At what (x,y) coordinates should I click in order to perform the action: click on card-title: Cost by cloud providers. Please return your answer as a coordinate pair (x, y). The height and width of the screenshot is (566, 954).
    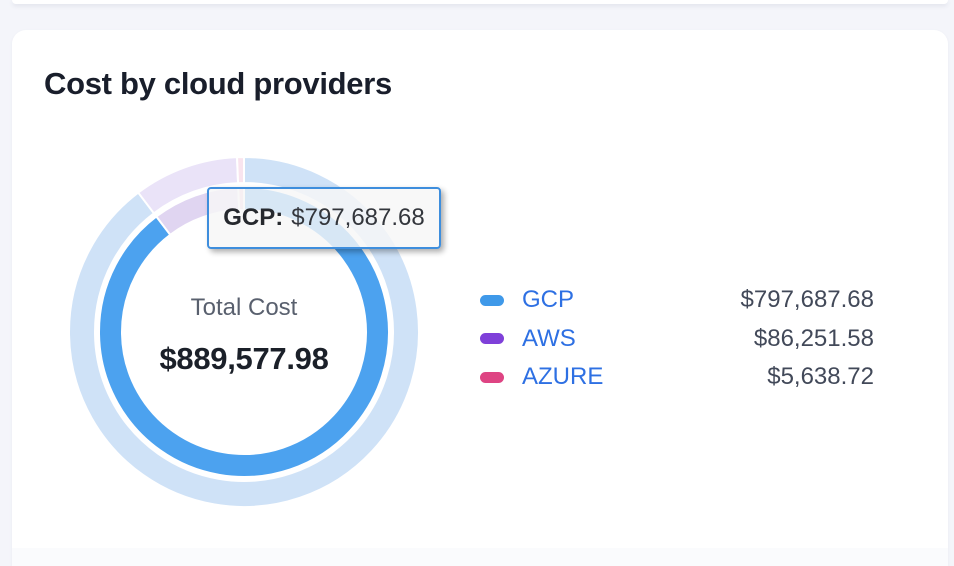
    Looking at the image, I should click on (218, 83).